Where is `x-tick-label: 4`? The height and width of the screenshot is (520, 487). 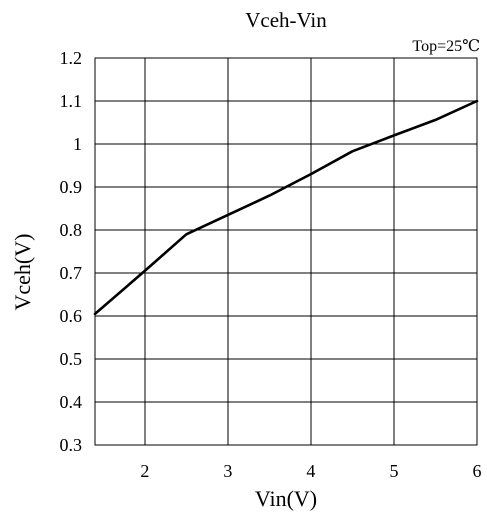 x-tick-label: 4 is located at coordinates (310, 471).